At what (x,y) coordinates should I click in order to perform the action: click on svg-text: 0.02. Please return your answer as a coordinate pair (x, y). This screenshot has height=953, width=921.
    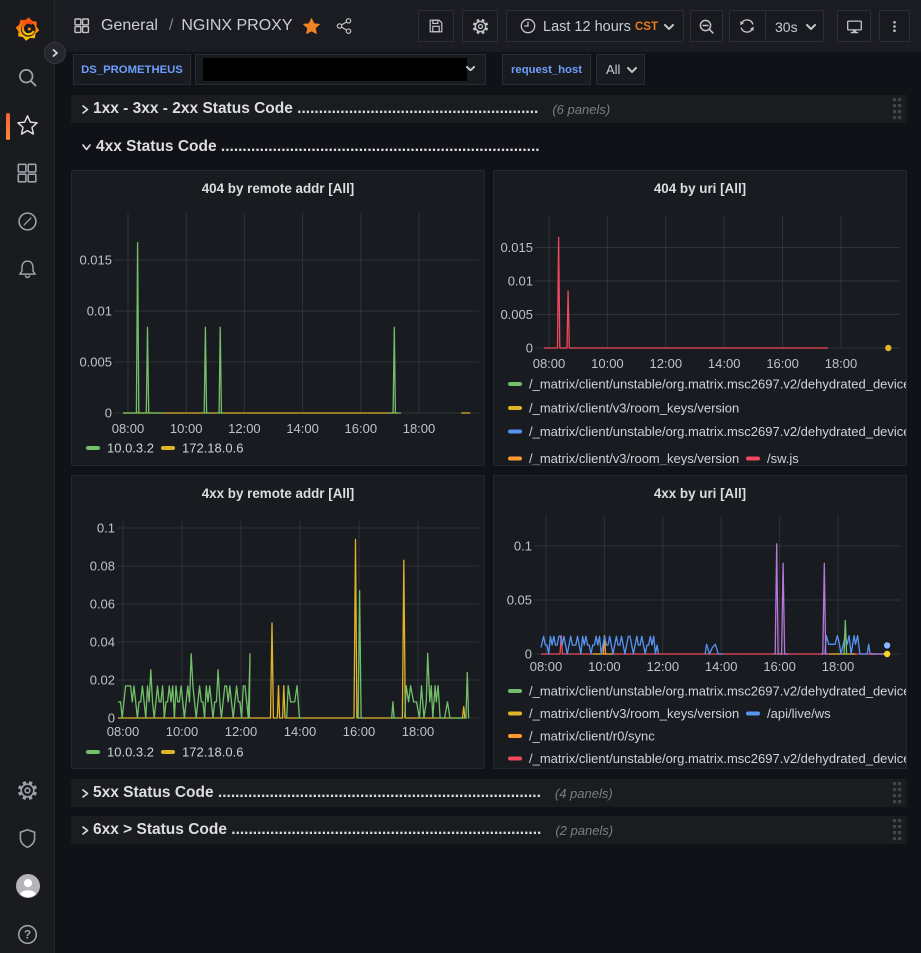
    Looking at the image, I should click on (102, 680).